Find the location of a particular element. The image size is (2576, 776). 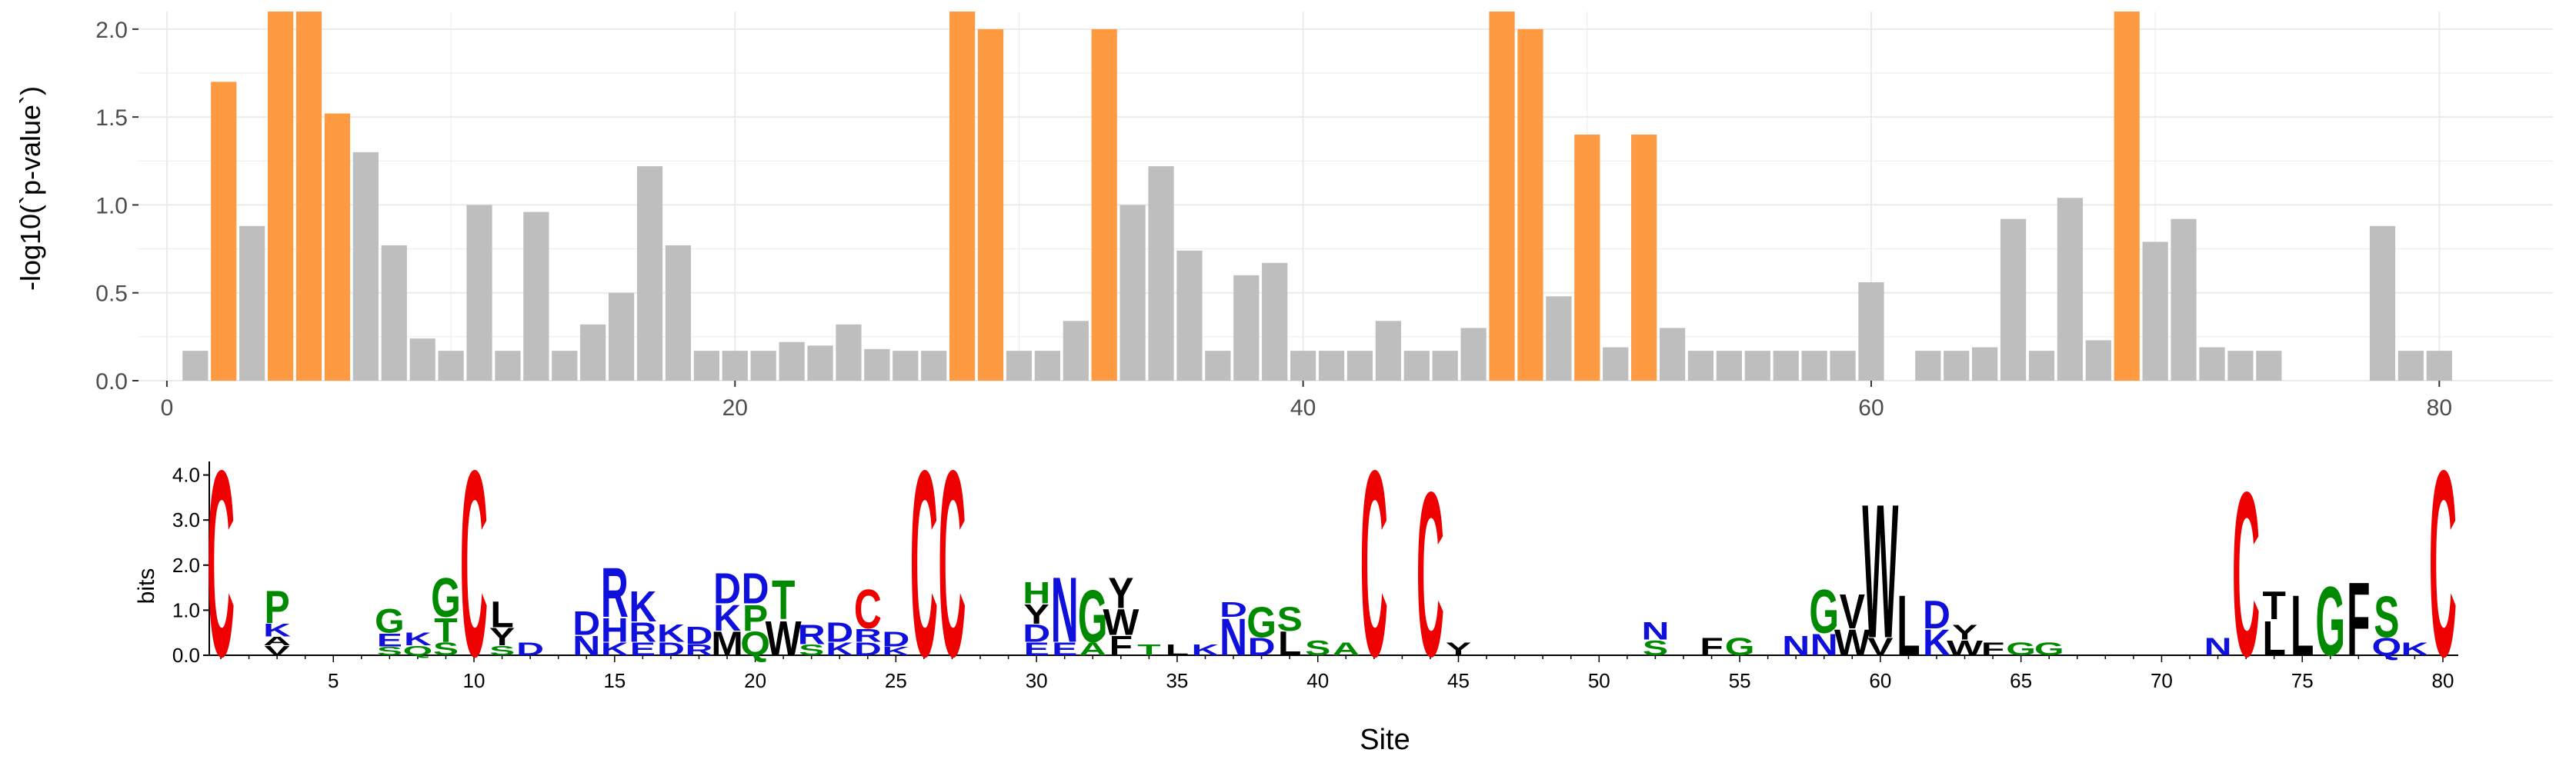

logo-letter-site-31: N is located at coordinates (1065, 610).